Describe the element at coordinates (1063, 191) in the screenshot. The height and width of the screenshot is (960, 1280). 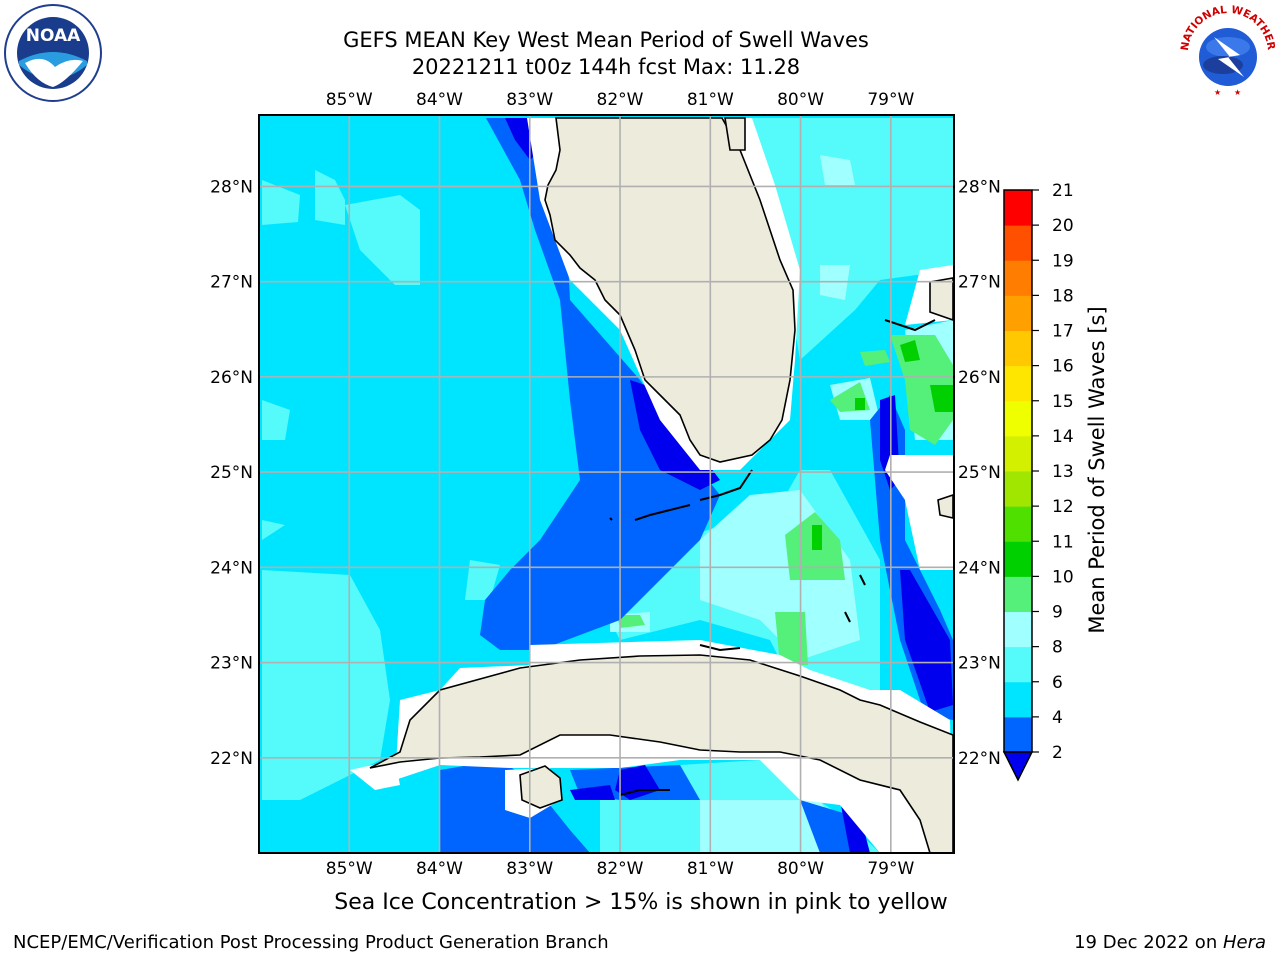
I see `colorbar-tick-label: 21` at that location.